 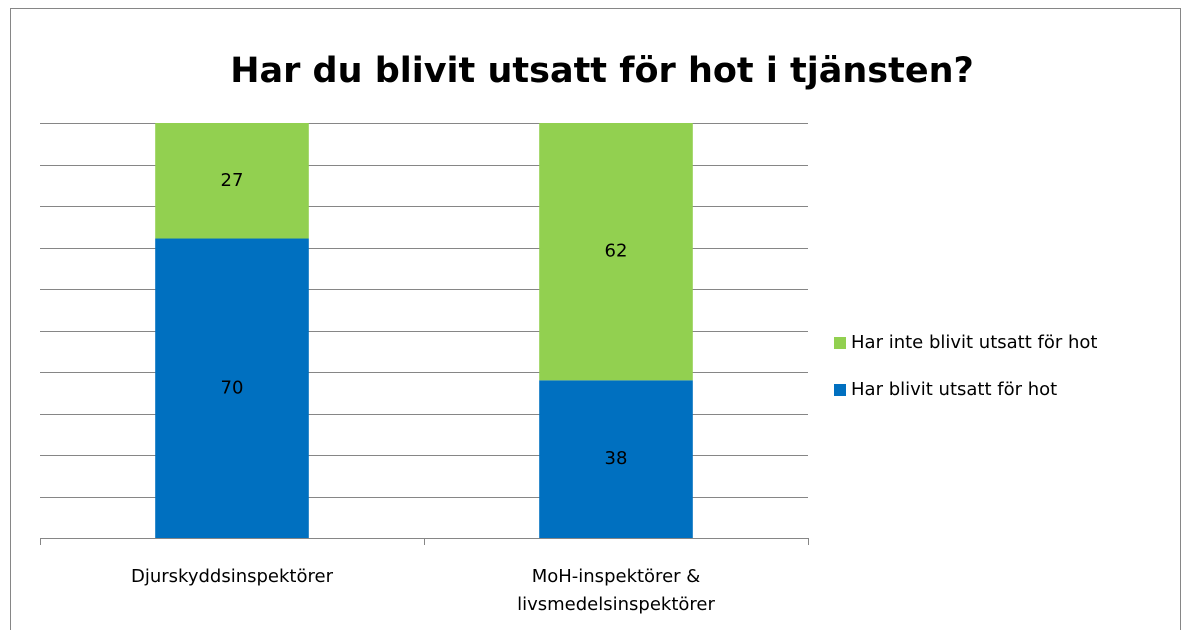 I want to click on chart-title: Har du blivit utsatt för hot i tjänsten?, so click(x=602, y=71).